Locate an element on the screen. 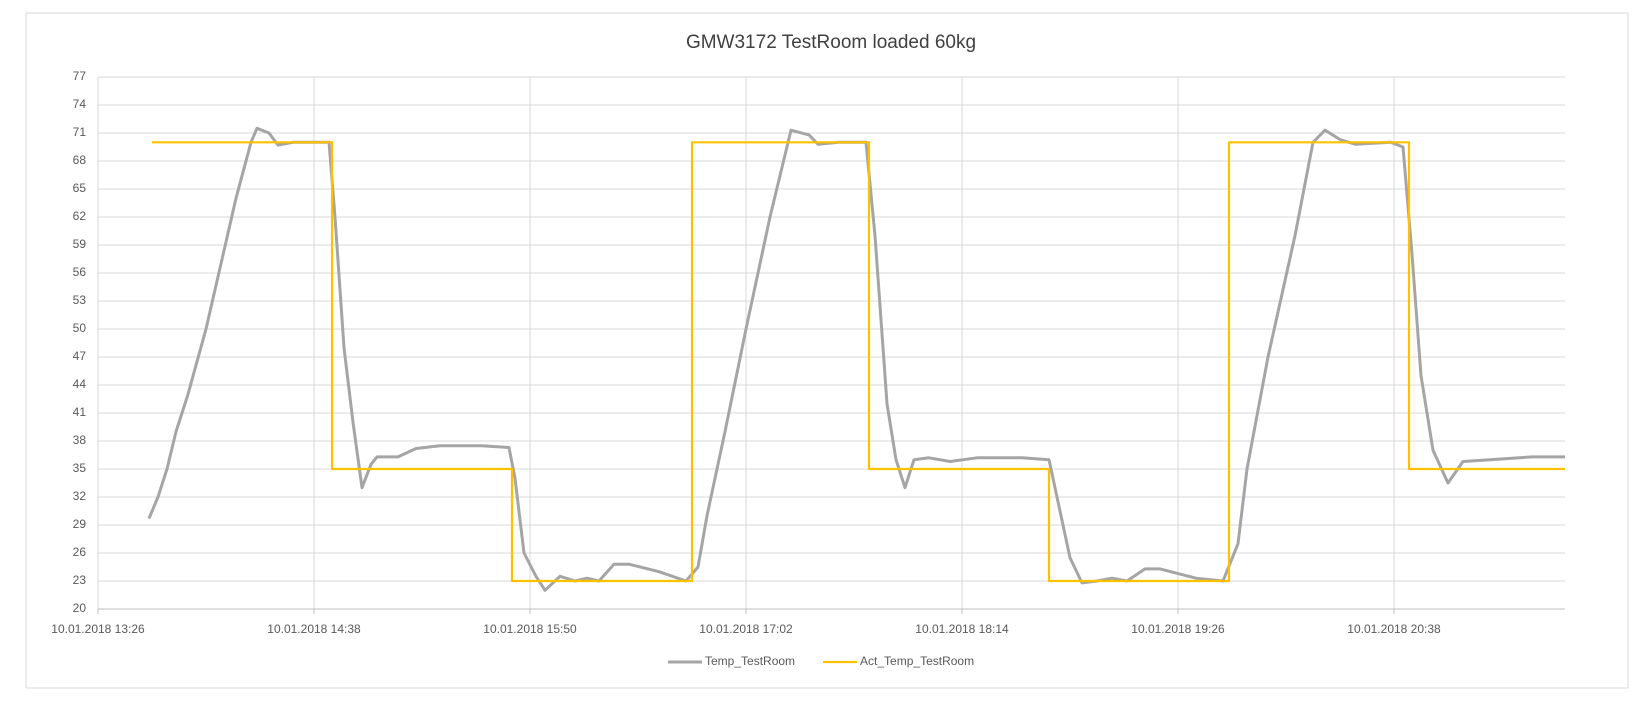  x-tick-label: 10.01.2018 19:26 is located at coordinates (1178, 629).